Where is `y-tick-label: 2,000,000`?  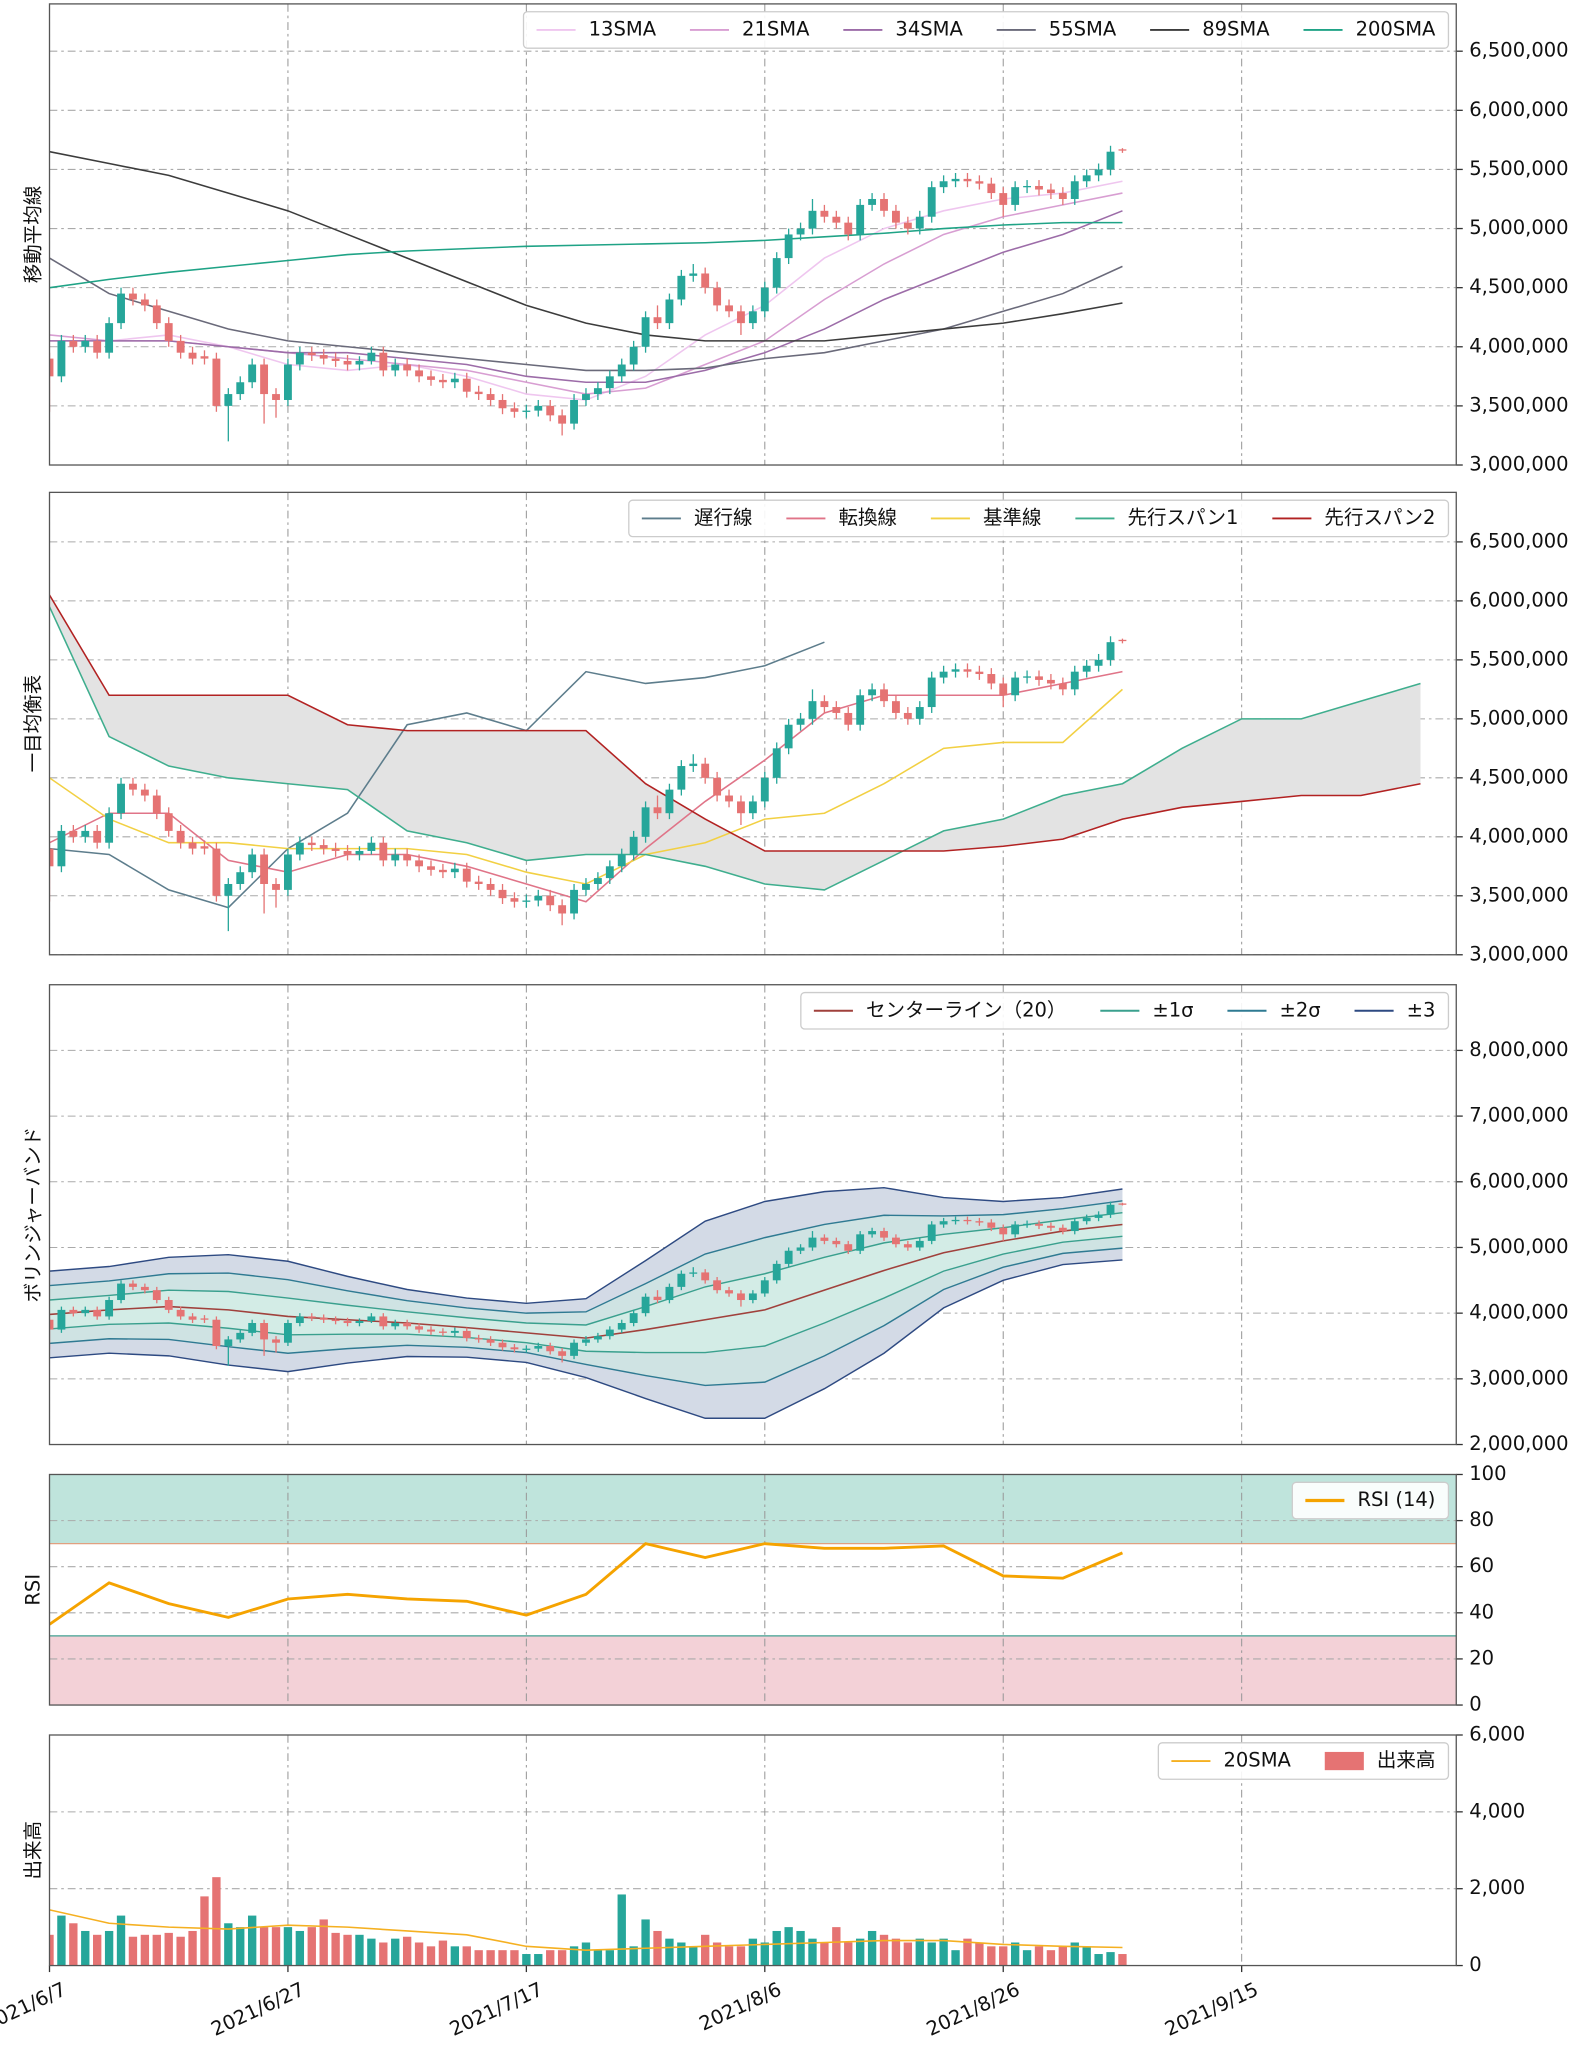 y-tick-label: 2,000,000 is located at coordinates (1518, 1443).